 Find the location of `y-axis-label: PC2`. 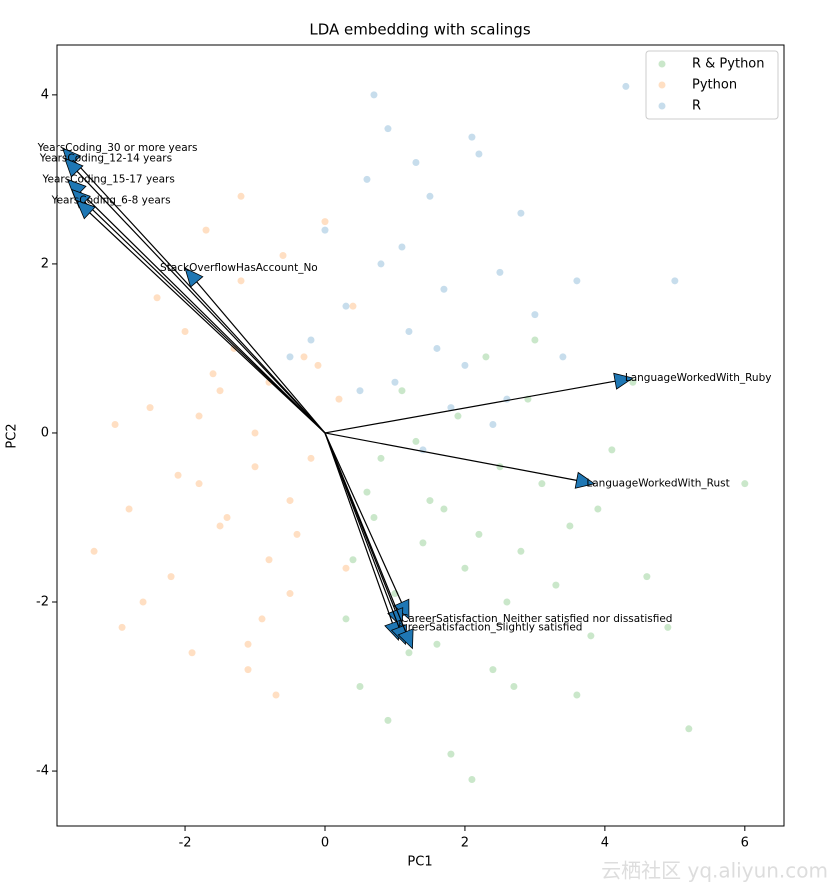

y-axis-label: PC2 is located at coordinates (12, 435).